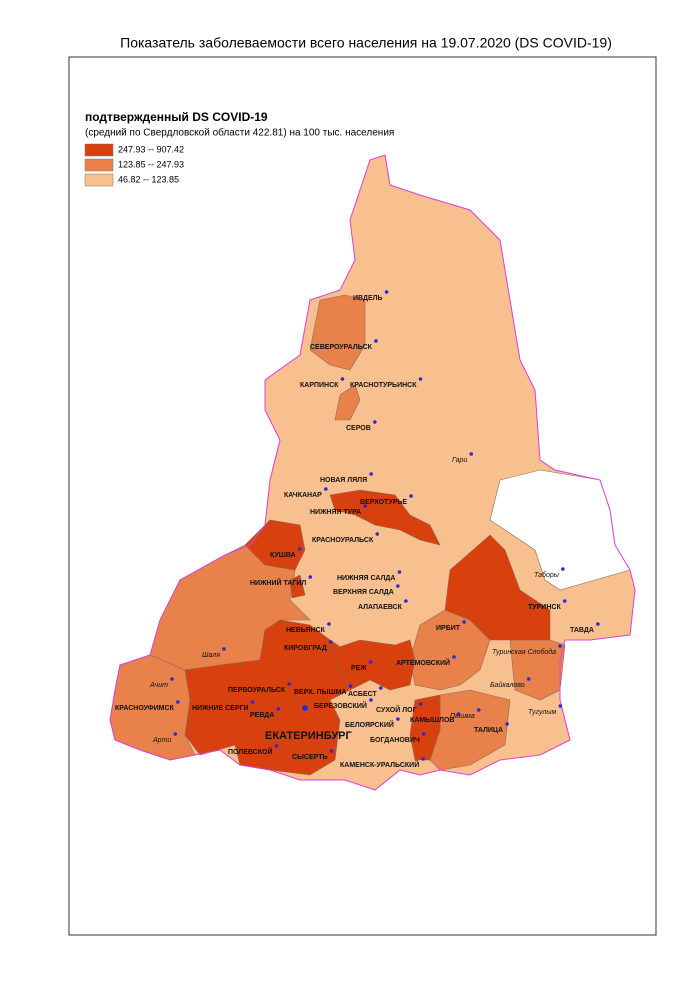  What do you see at coordinates (309, 736) in the screenshot?
I see `place-label: ЕКАТЕРИНБУРГ` at bounding box center [309, 736].